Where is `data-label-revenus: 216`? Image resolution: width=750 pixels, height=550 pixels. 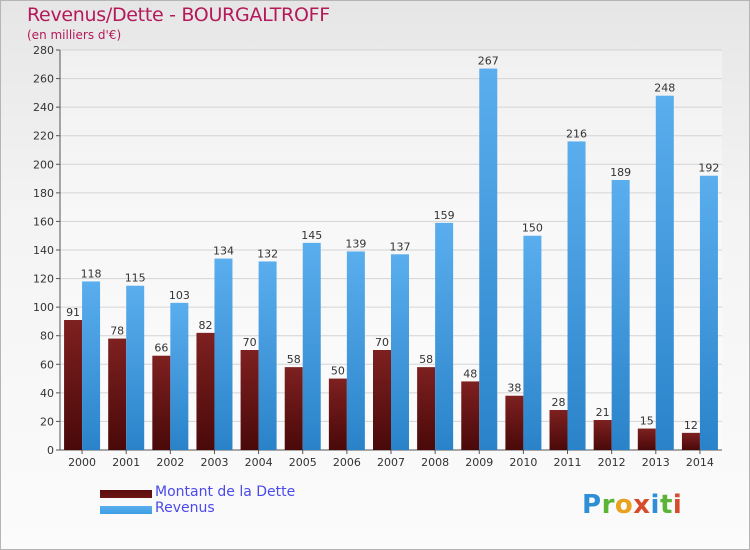
data-label-revenus: 216 is located at coordinates (576, 133).